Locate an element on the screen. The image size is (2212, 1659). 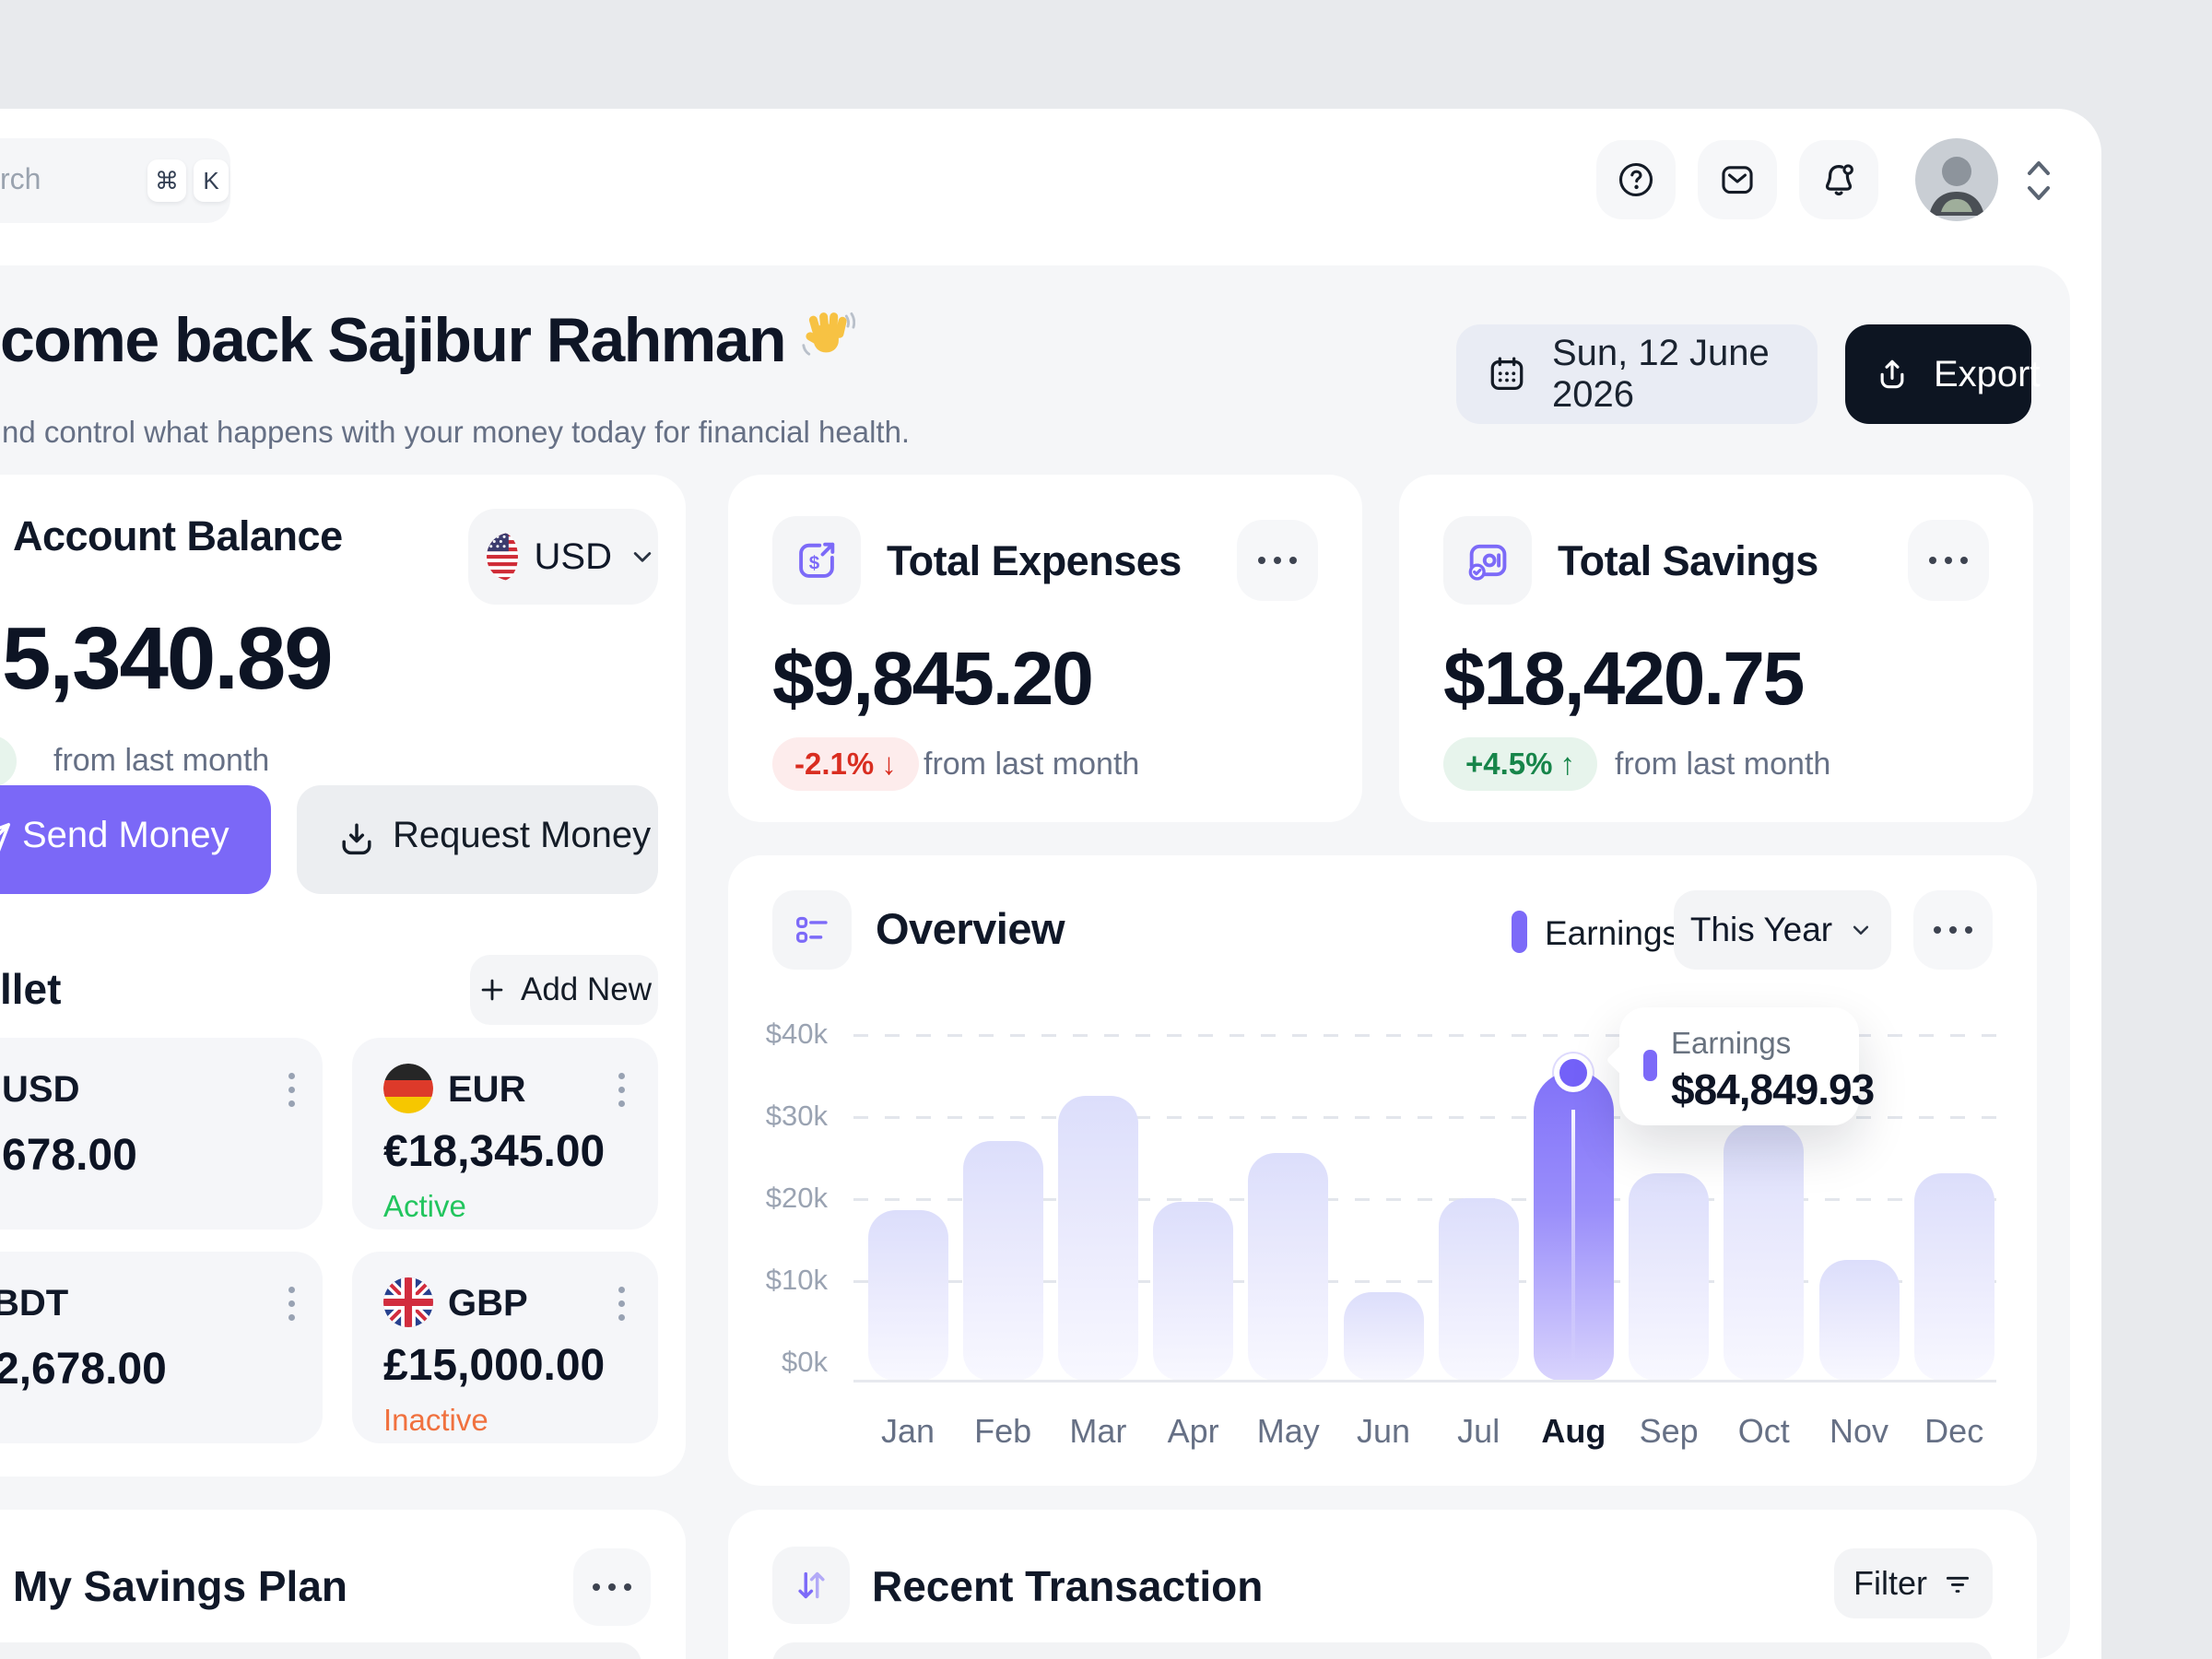
calendar-icon is located at coordinates (1507, 374).